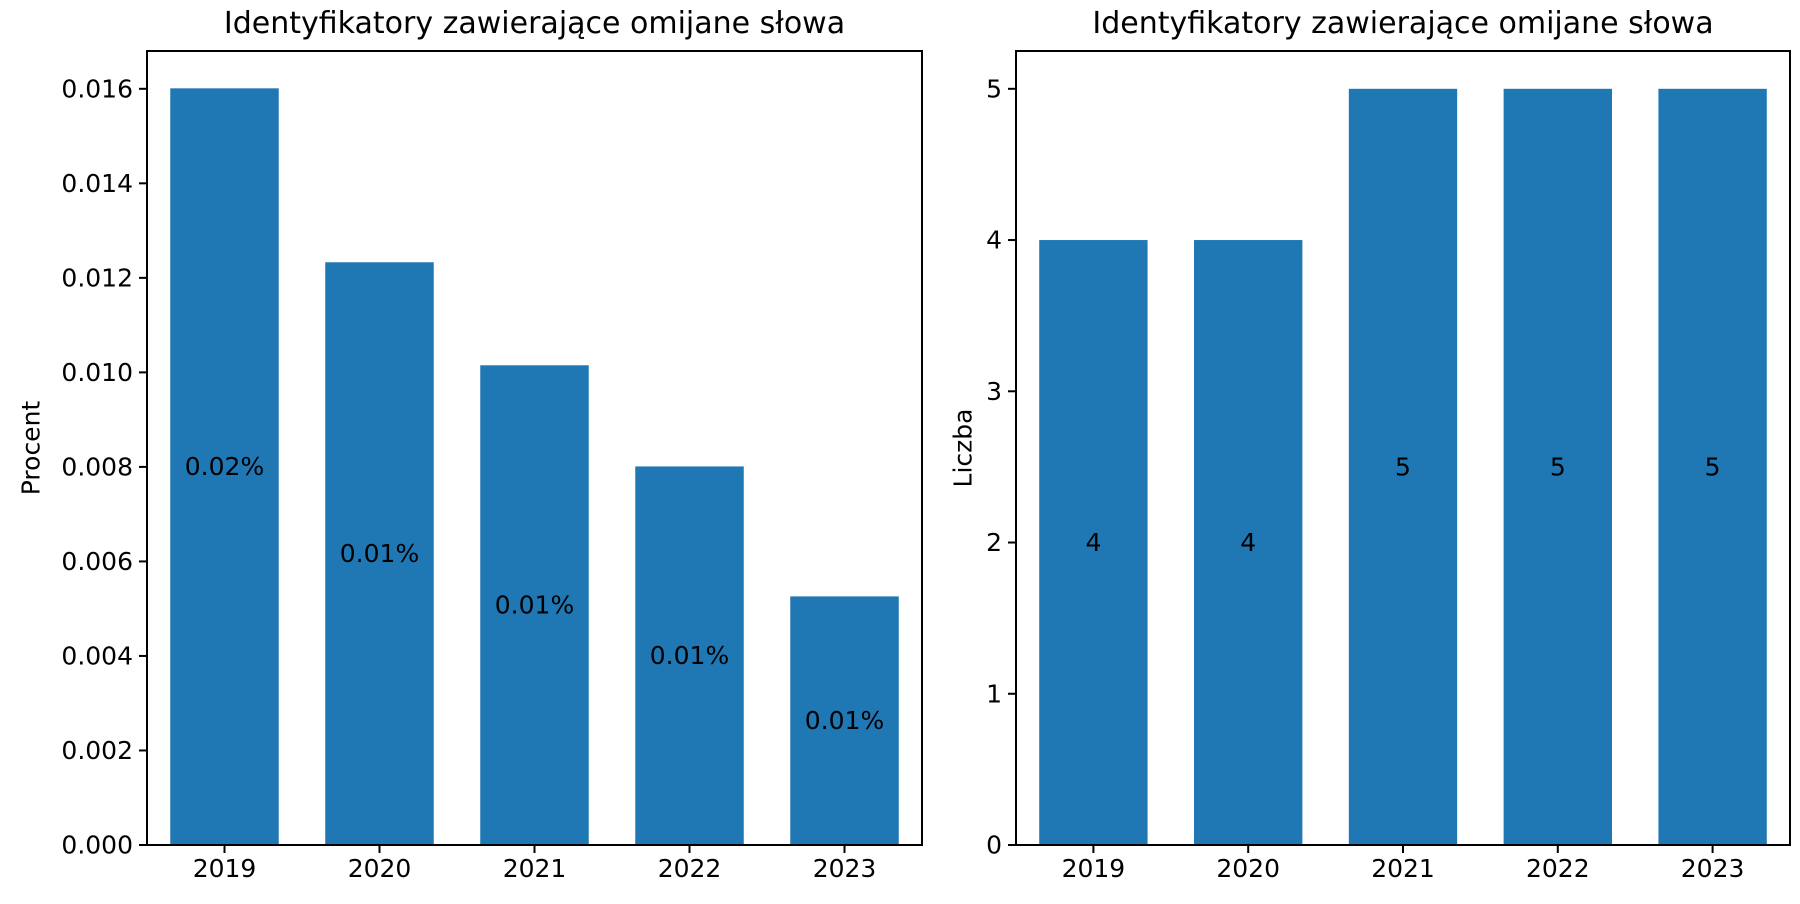 This screenshot has height=904, width=1800. Describe the element at coordinates (97, 466) in the screenshot. I see `y-tick-label: 0.008` at that location.